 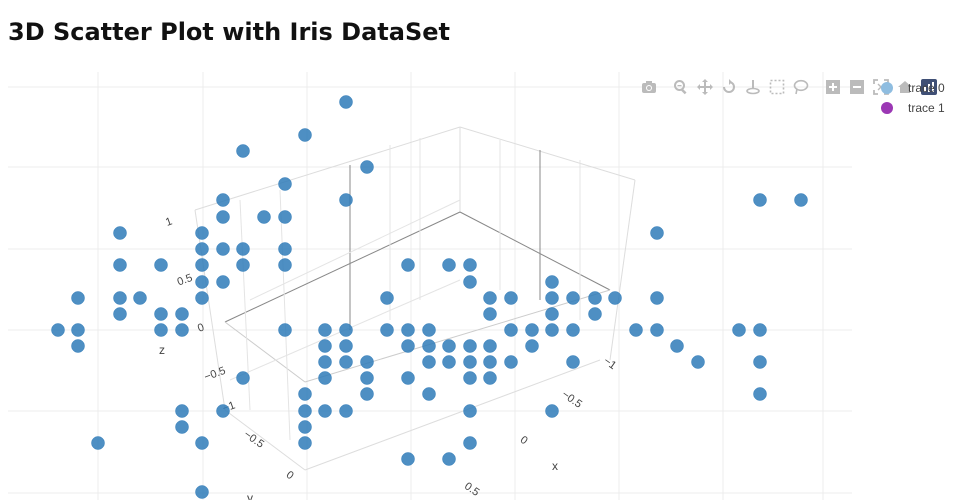 I want to click on reset-axes-icon, so click(x=905, y=87).